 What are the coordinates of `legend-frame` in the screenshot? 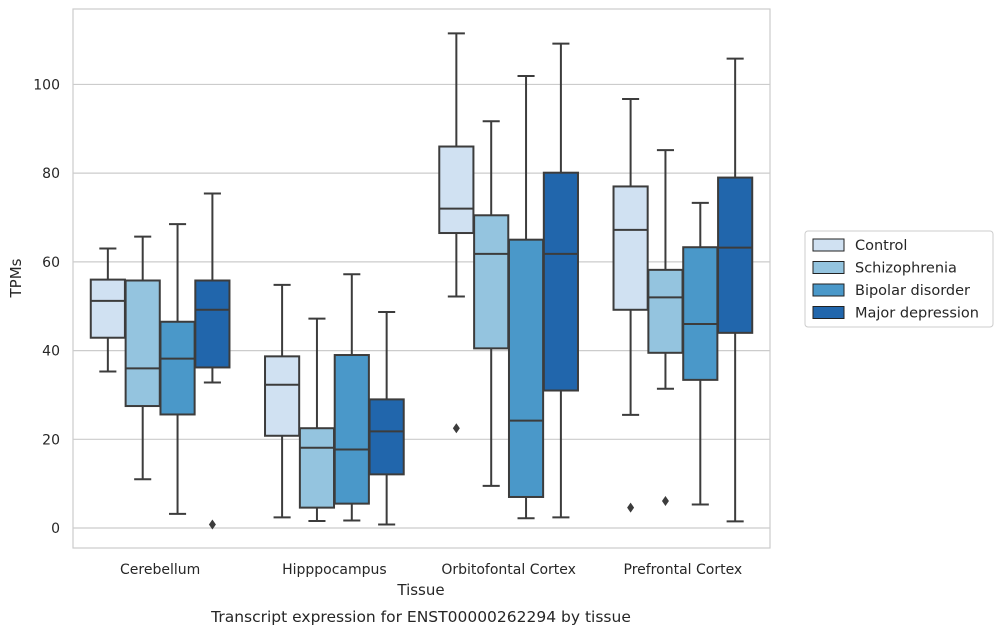 It's located at (899, 279).